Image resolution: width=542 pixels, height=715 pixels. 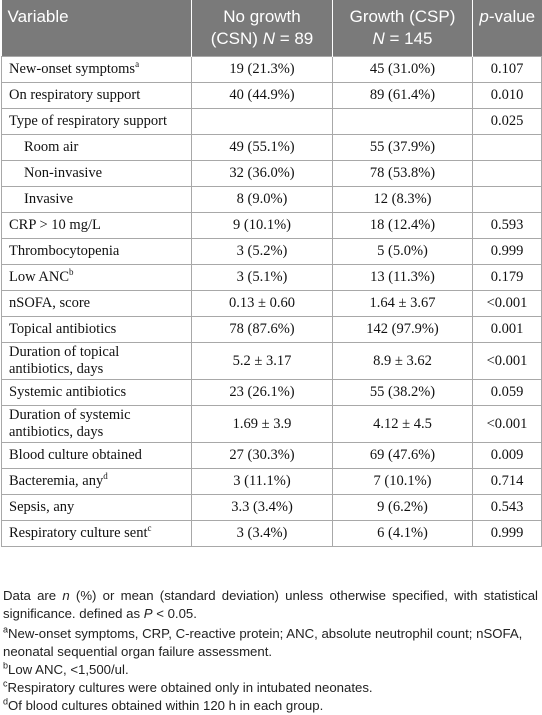 I want to click on cell-variable: Blood culture obtained, so click(x=96, y=455).